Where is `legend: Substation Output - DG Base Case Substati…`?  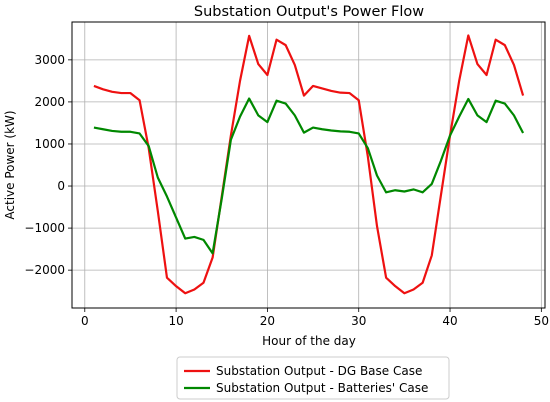 legend: Substation Output - DG Base Case Substati… is located at coordinates (313, 378).